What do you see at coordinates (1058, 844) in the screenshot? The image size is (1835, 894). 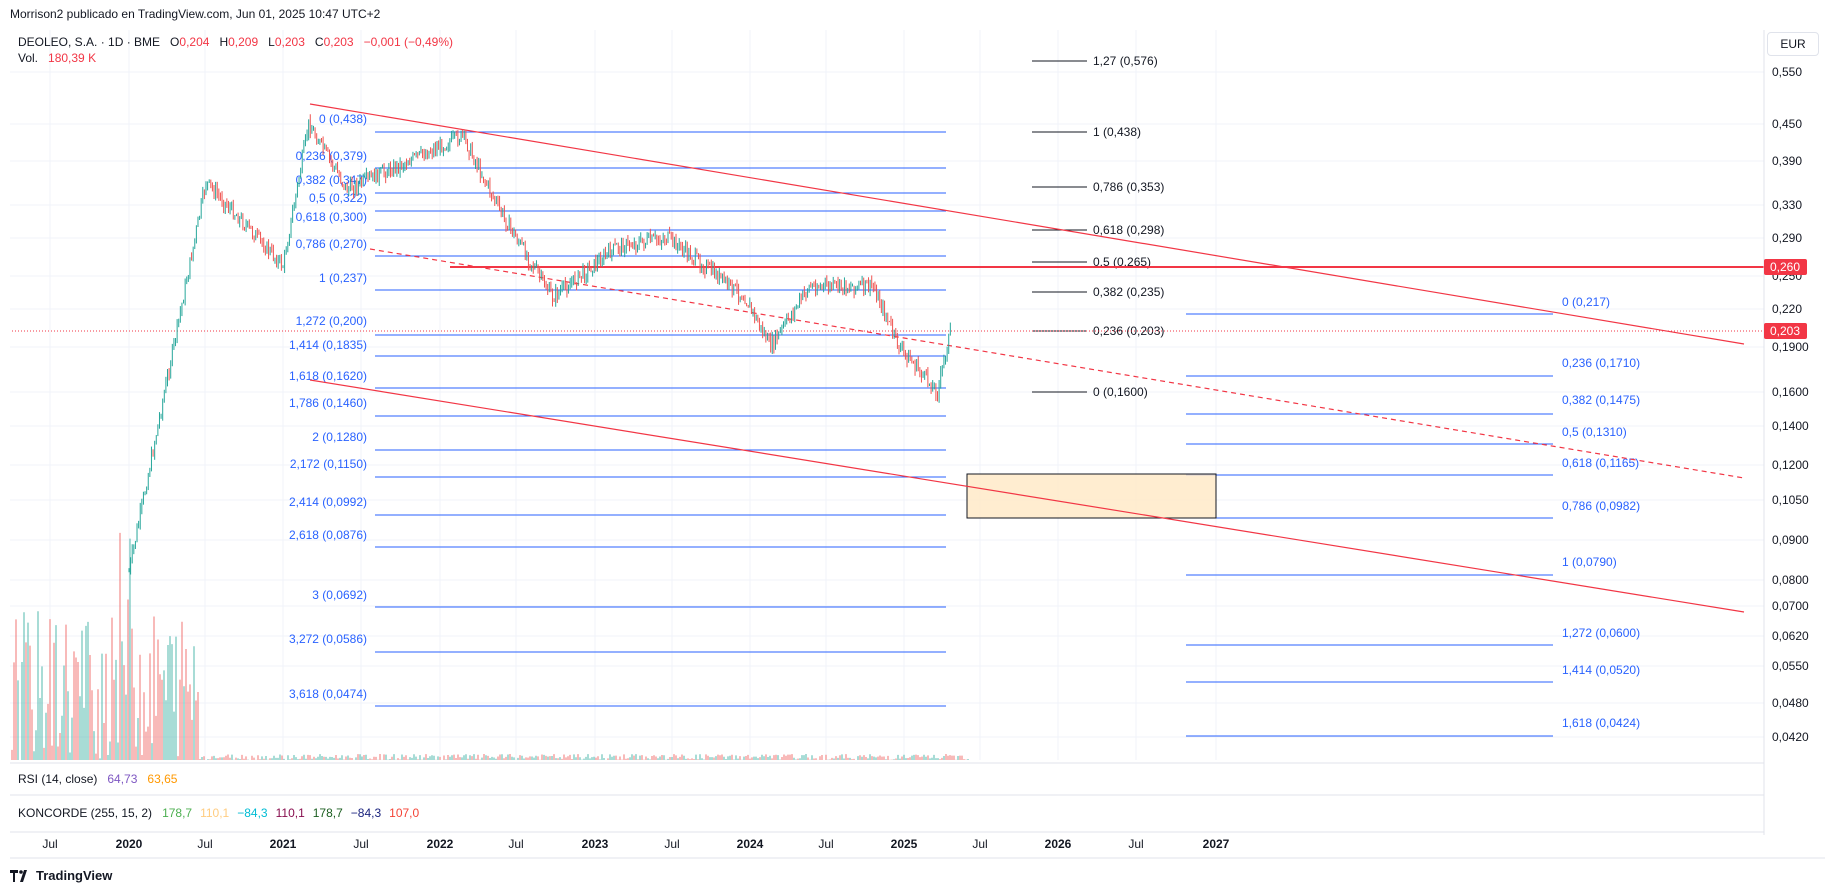 I see `x-tick-label: 2026` at bounding box center [1058, 844].